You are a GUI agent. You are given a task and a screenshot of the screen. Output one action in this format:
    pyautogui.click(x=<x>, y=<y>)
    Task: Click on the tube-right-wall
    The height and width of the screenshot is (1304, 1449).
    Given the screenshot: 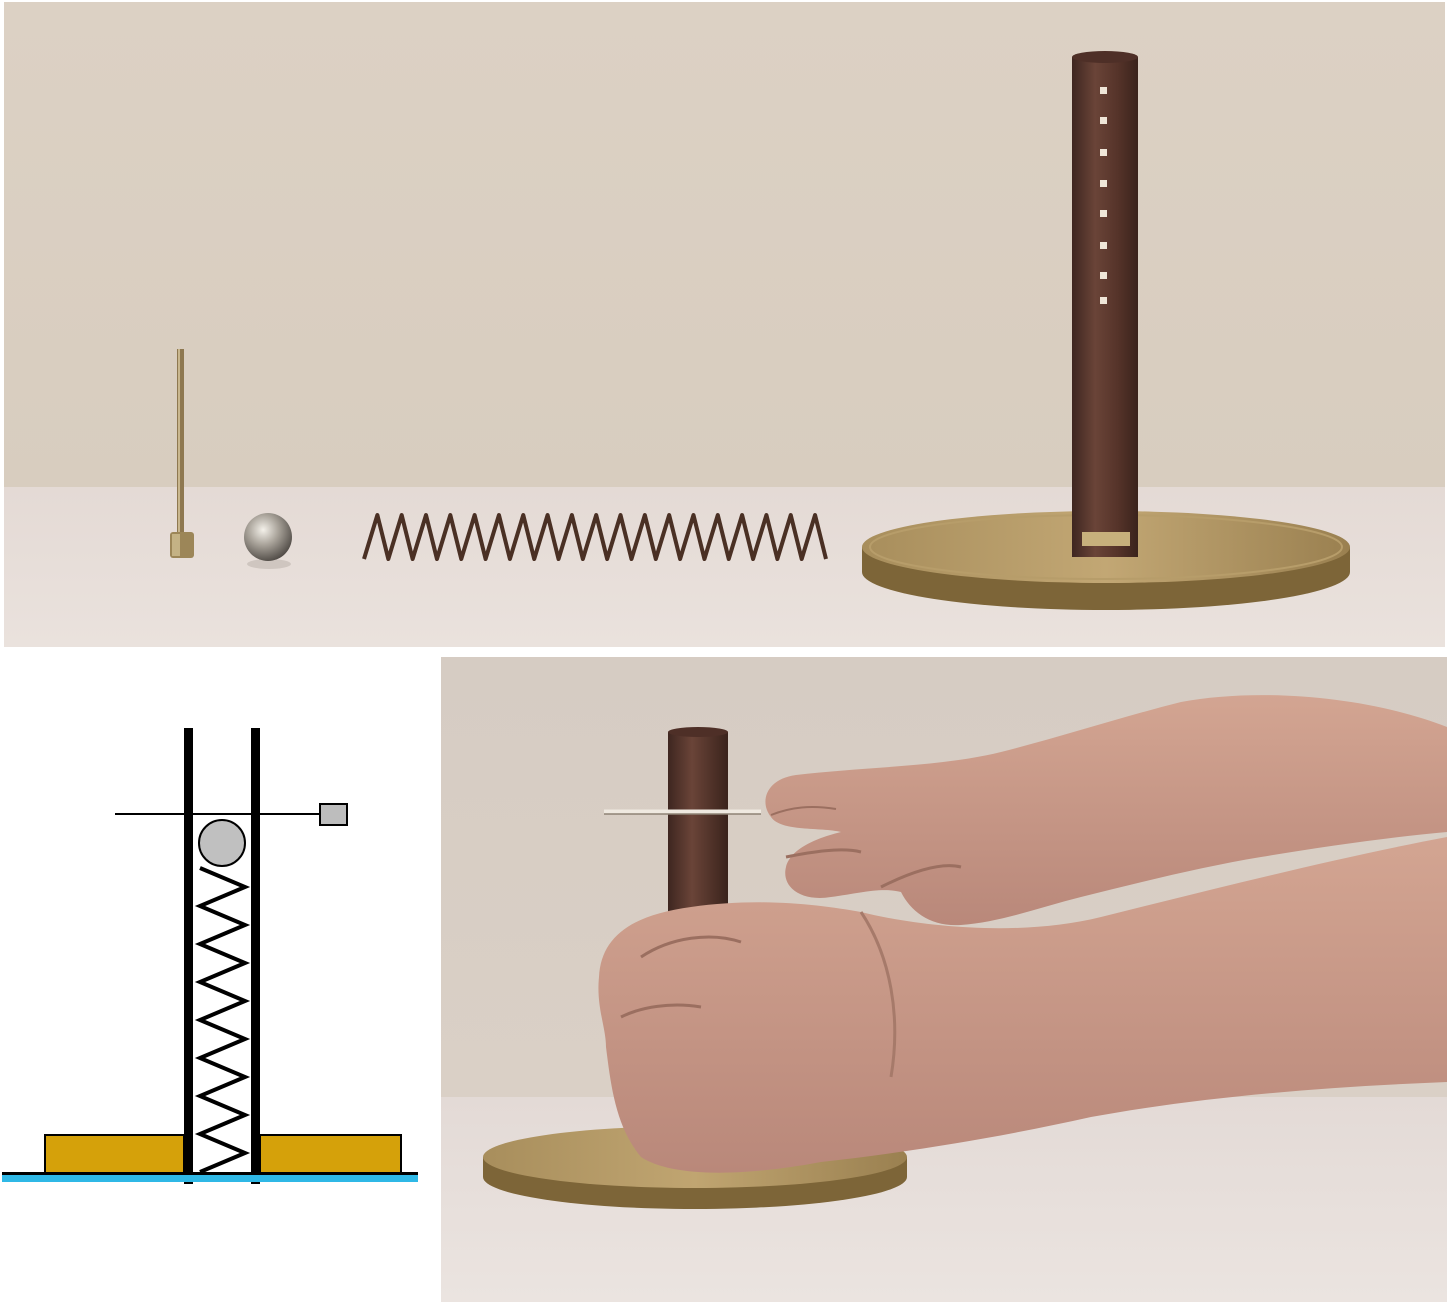 What is the action you would take?
    pyautogui.click(x=255, y=956)
    